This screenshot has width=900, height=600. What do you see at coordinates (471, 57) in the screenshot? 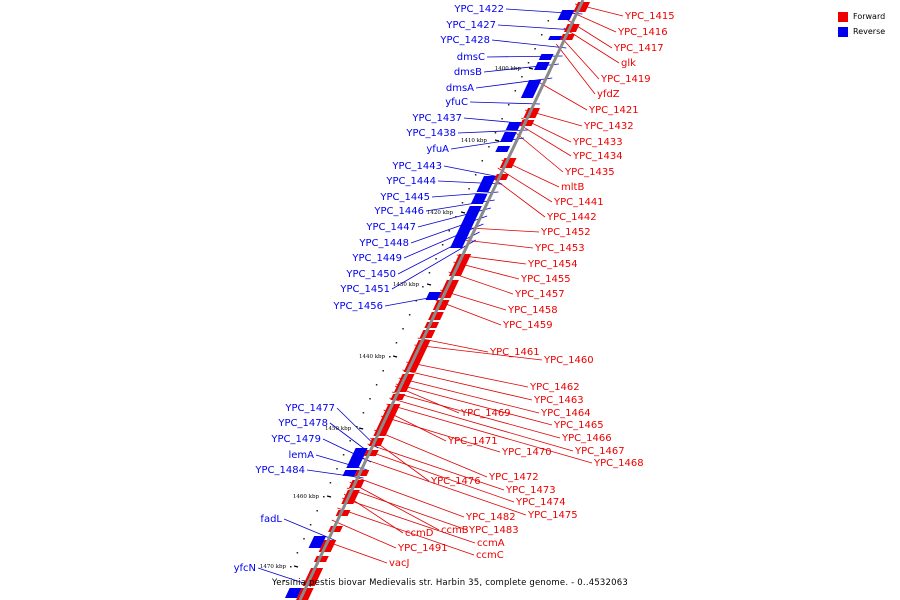
I see `gene-label: dmsC` at bounding box center [471, 57].